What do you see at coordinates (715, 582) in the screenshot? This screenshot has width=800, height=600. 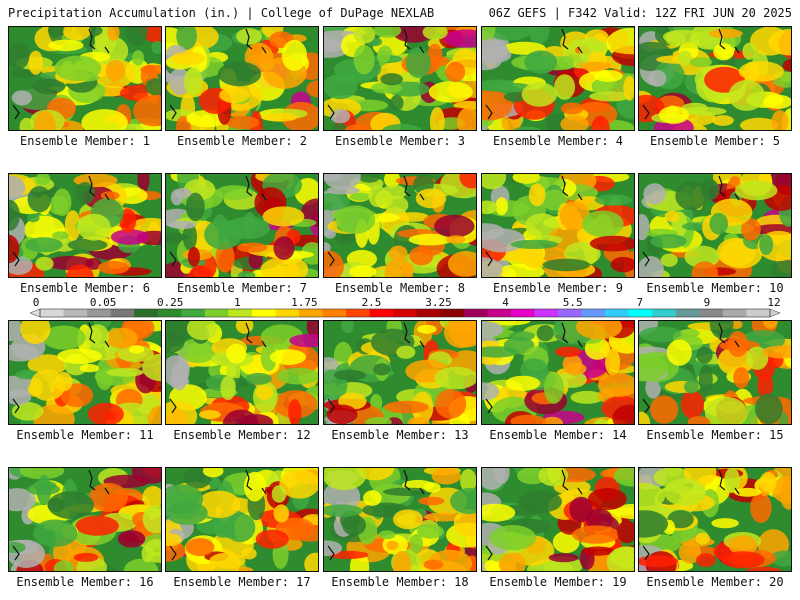 I see `member-caption: Ensemble Member: 20` at bounding box center [715, 582].